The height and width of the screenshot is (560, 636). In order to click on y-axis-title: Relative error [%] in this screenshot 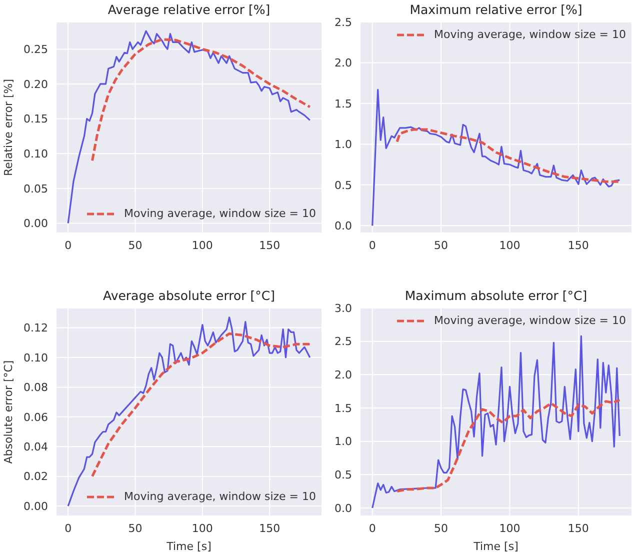, I will do `click(8, 127)`.